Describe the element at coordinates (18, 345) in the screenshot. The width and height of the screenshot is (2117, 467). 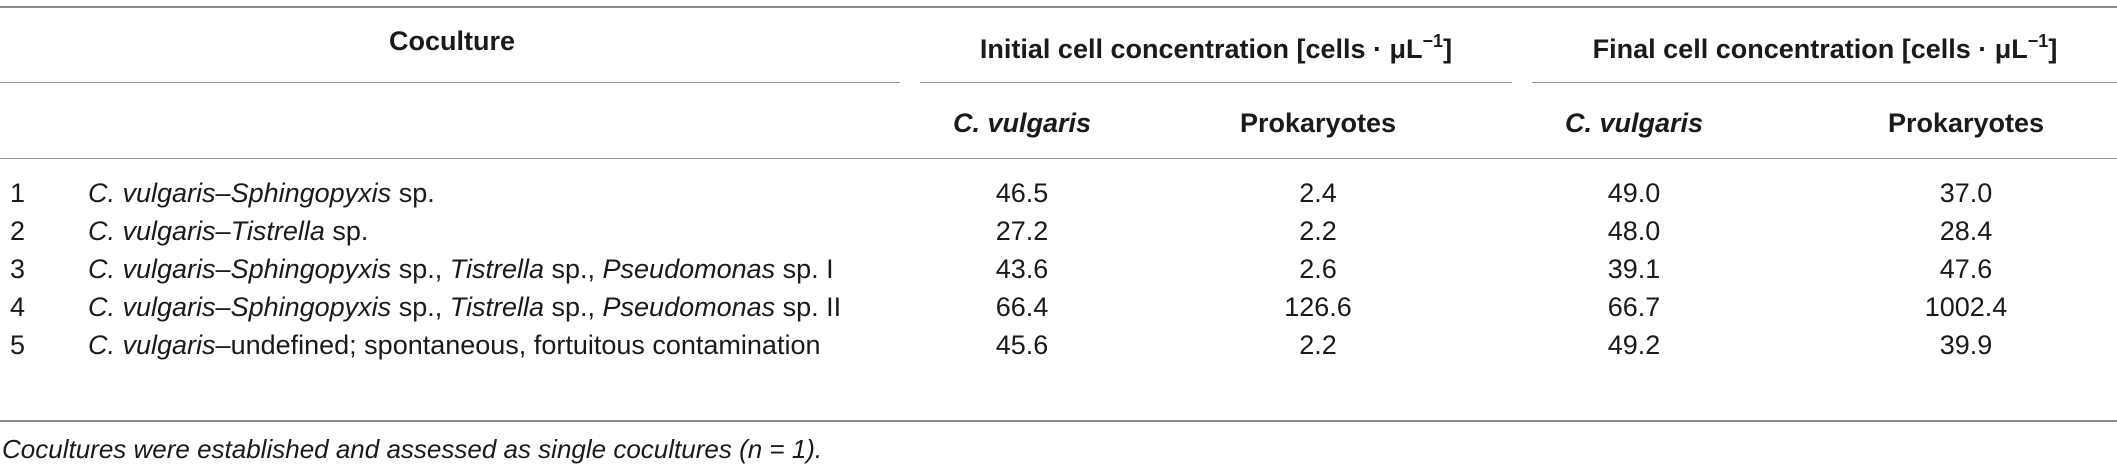
I see `row-number: 5` at that location.